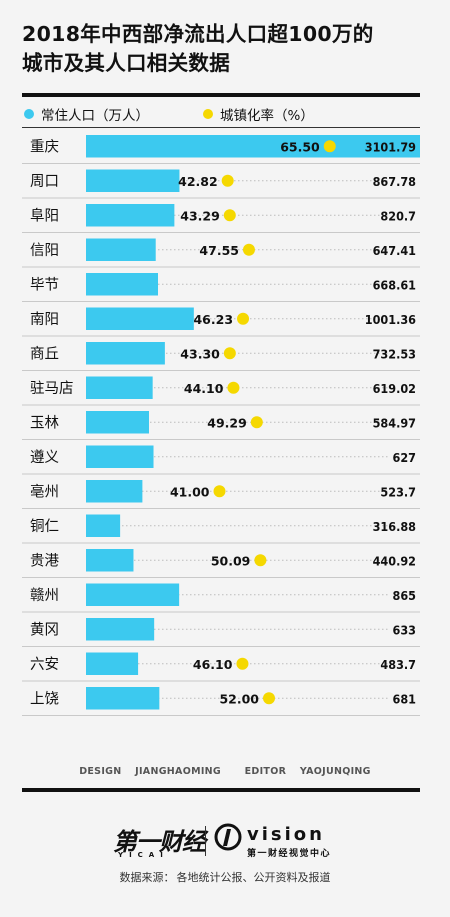 This screenshot has height=917, width=450. I want to click on population-value-label: 732.53, so click(394, 353).